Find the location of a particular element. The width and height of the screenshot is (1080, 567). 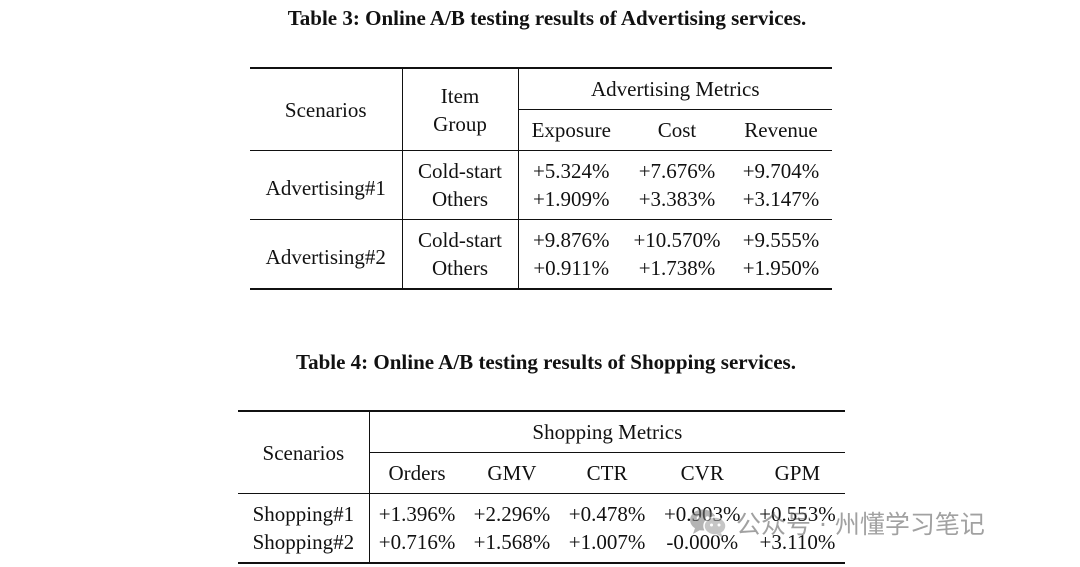

watermark: 公众号 · 州懂学习笔记 is located at coordinates (836, 523).